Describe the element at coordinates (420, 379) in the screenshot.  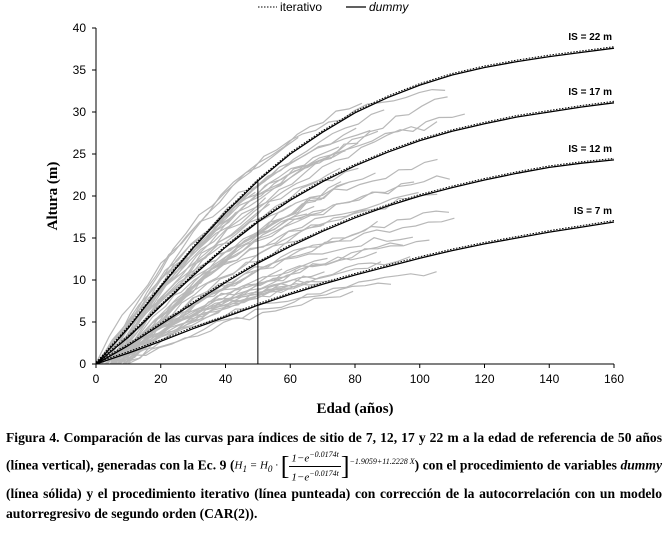
I see `x-tick-label: 100` at that location.